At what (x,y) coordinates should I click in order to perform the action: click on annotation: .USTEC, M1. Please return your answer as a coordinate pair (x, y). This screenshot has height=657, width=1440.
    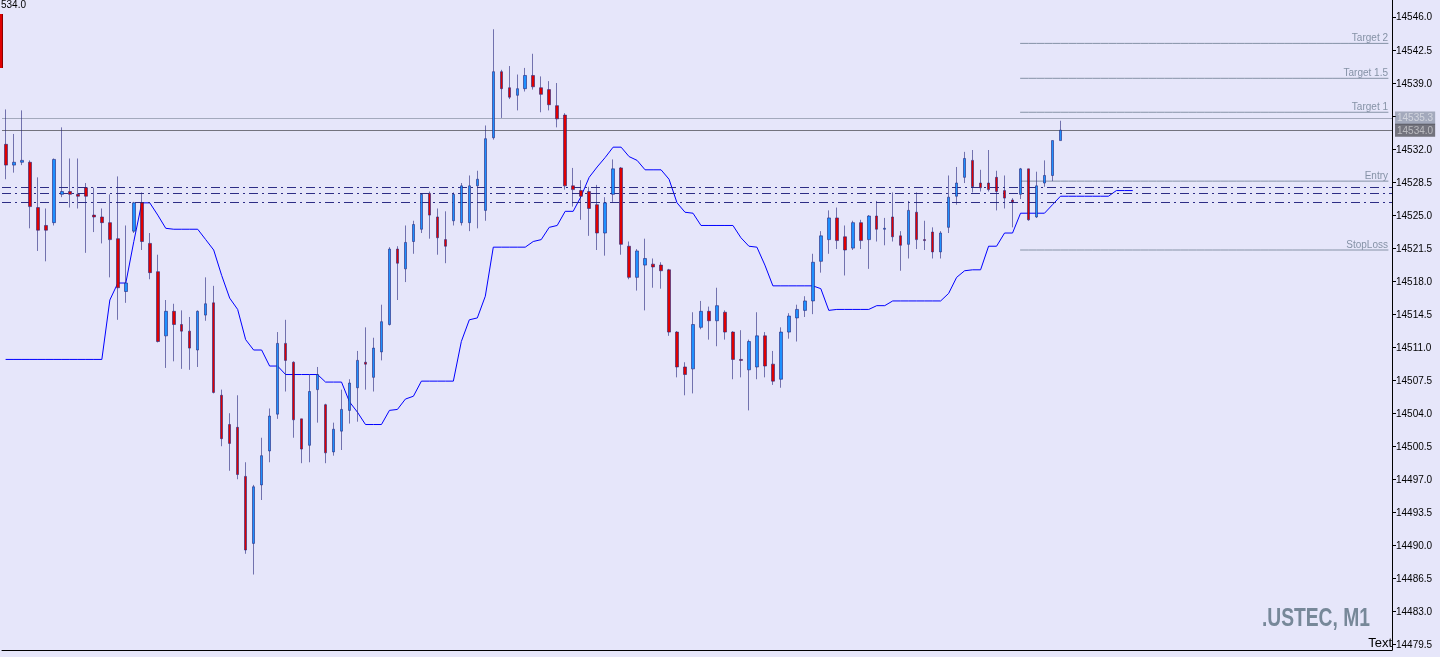
    Looking at the image, I should click on (1316, 617).